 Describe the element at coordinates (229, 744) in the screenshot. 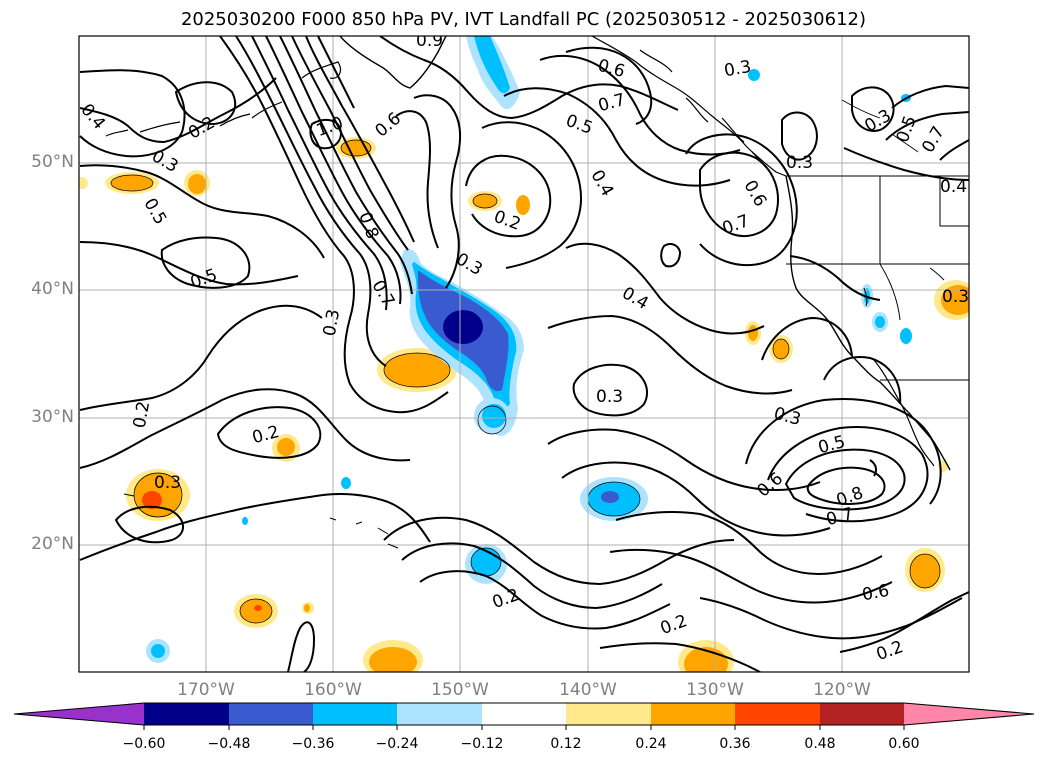

I see `colorbar-tick-label: −0.48` at that location.